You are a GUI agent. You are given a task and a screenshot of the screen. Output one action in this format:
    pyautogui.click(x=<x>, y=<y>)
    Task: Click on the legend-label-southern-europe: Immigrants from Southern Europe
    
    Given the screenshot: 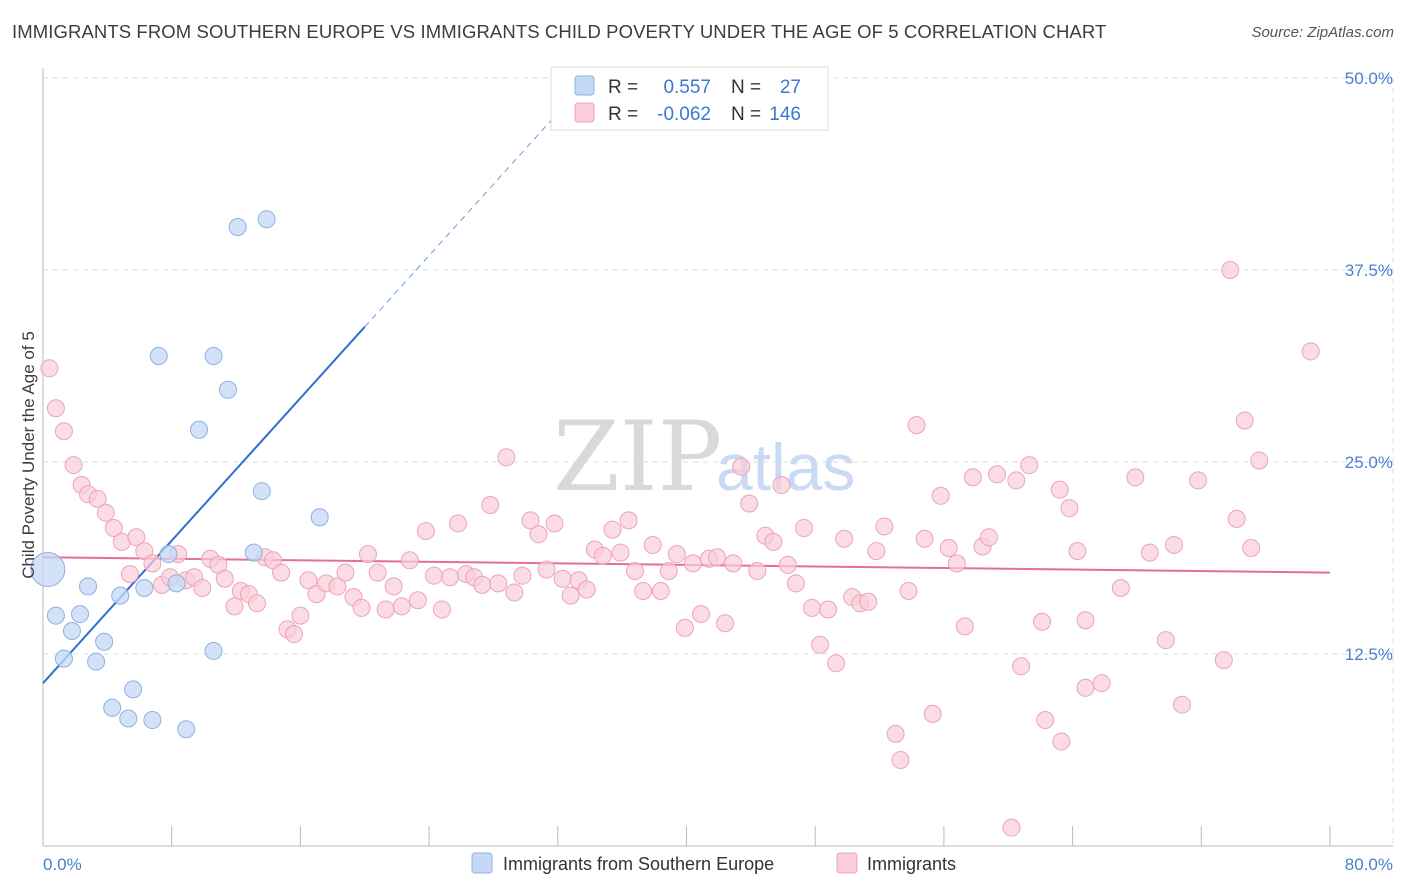 What is the action you would take?
    pyautogui.click(x=638, y=864)
    